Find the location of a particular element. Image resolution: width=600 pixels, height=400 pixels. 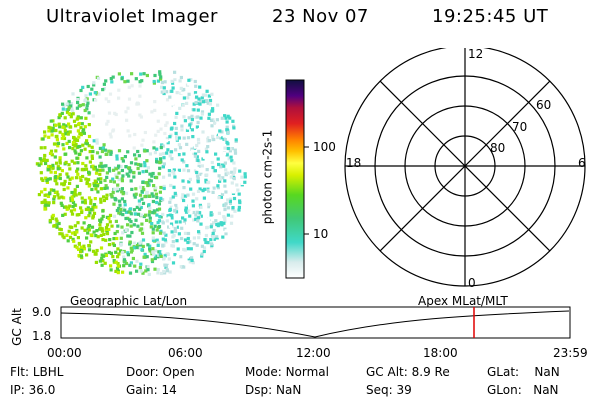

timeline-left-title: Geographic Lat/Lon is located at coordinates (129, 301).